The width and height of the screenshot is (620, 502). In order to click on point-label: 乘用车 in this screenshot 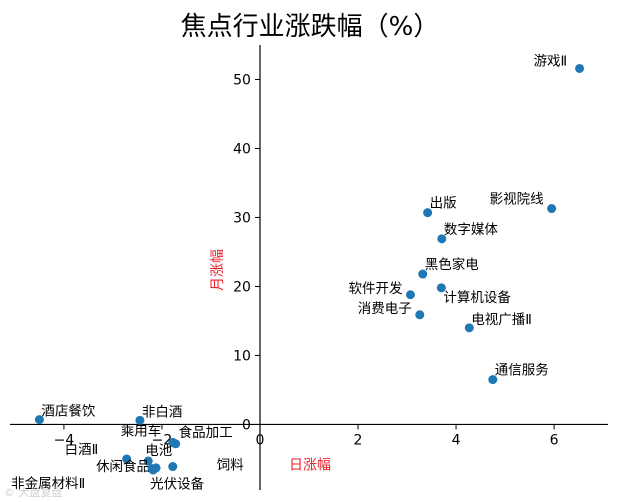, I will do `click(141, 430)`.